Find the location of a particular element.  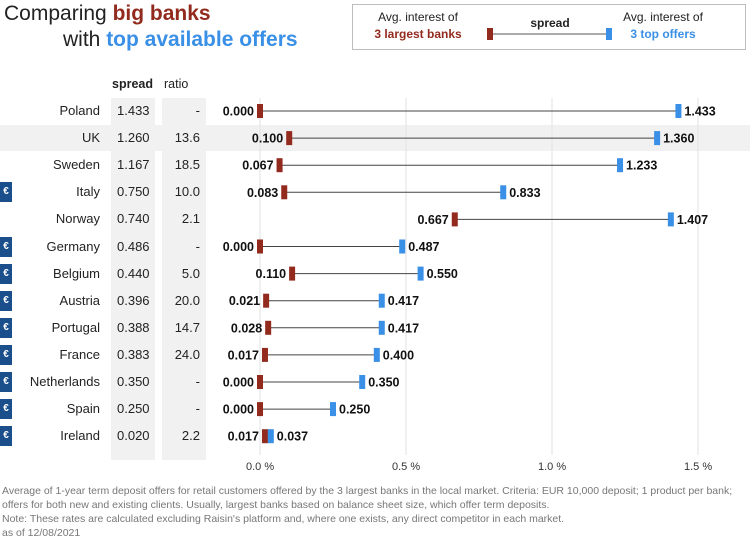

chart-title-line1: Comparing big banks is located at coordinates (107, 14).